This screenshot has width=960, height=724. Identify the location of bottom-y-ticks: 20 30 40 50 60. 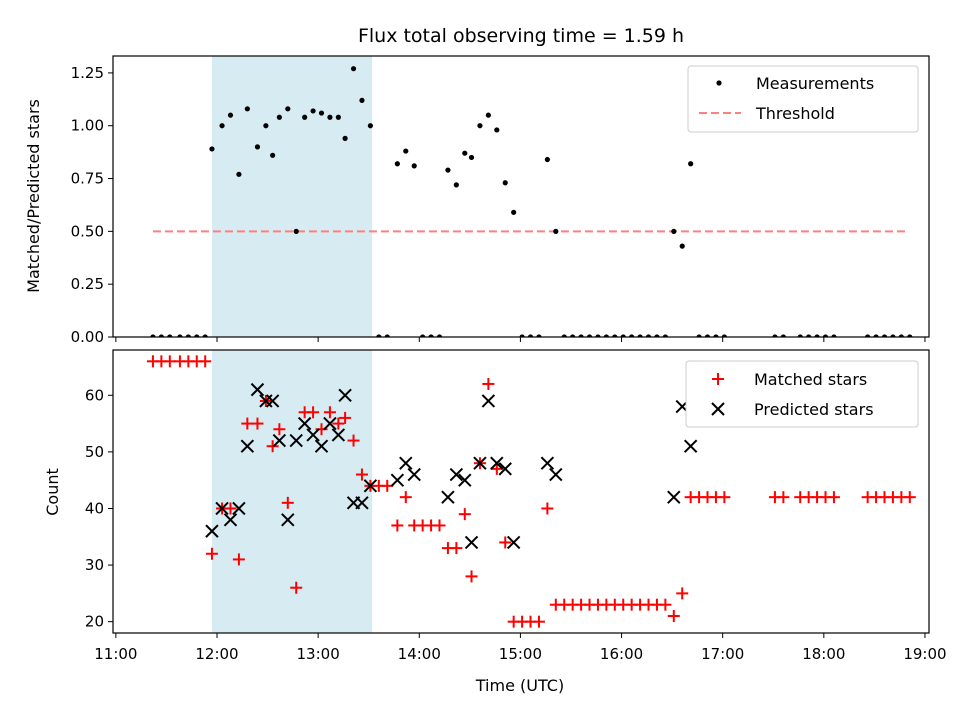
(99, 508).